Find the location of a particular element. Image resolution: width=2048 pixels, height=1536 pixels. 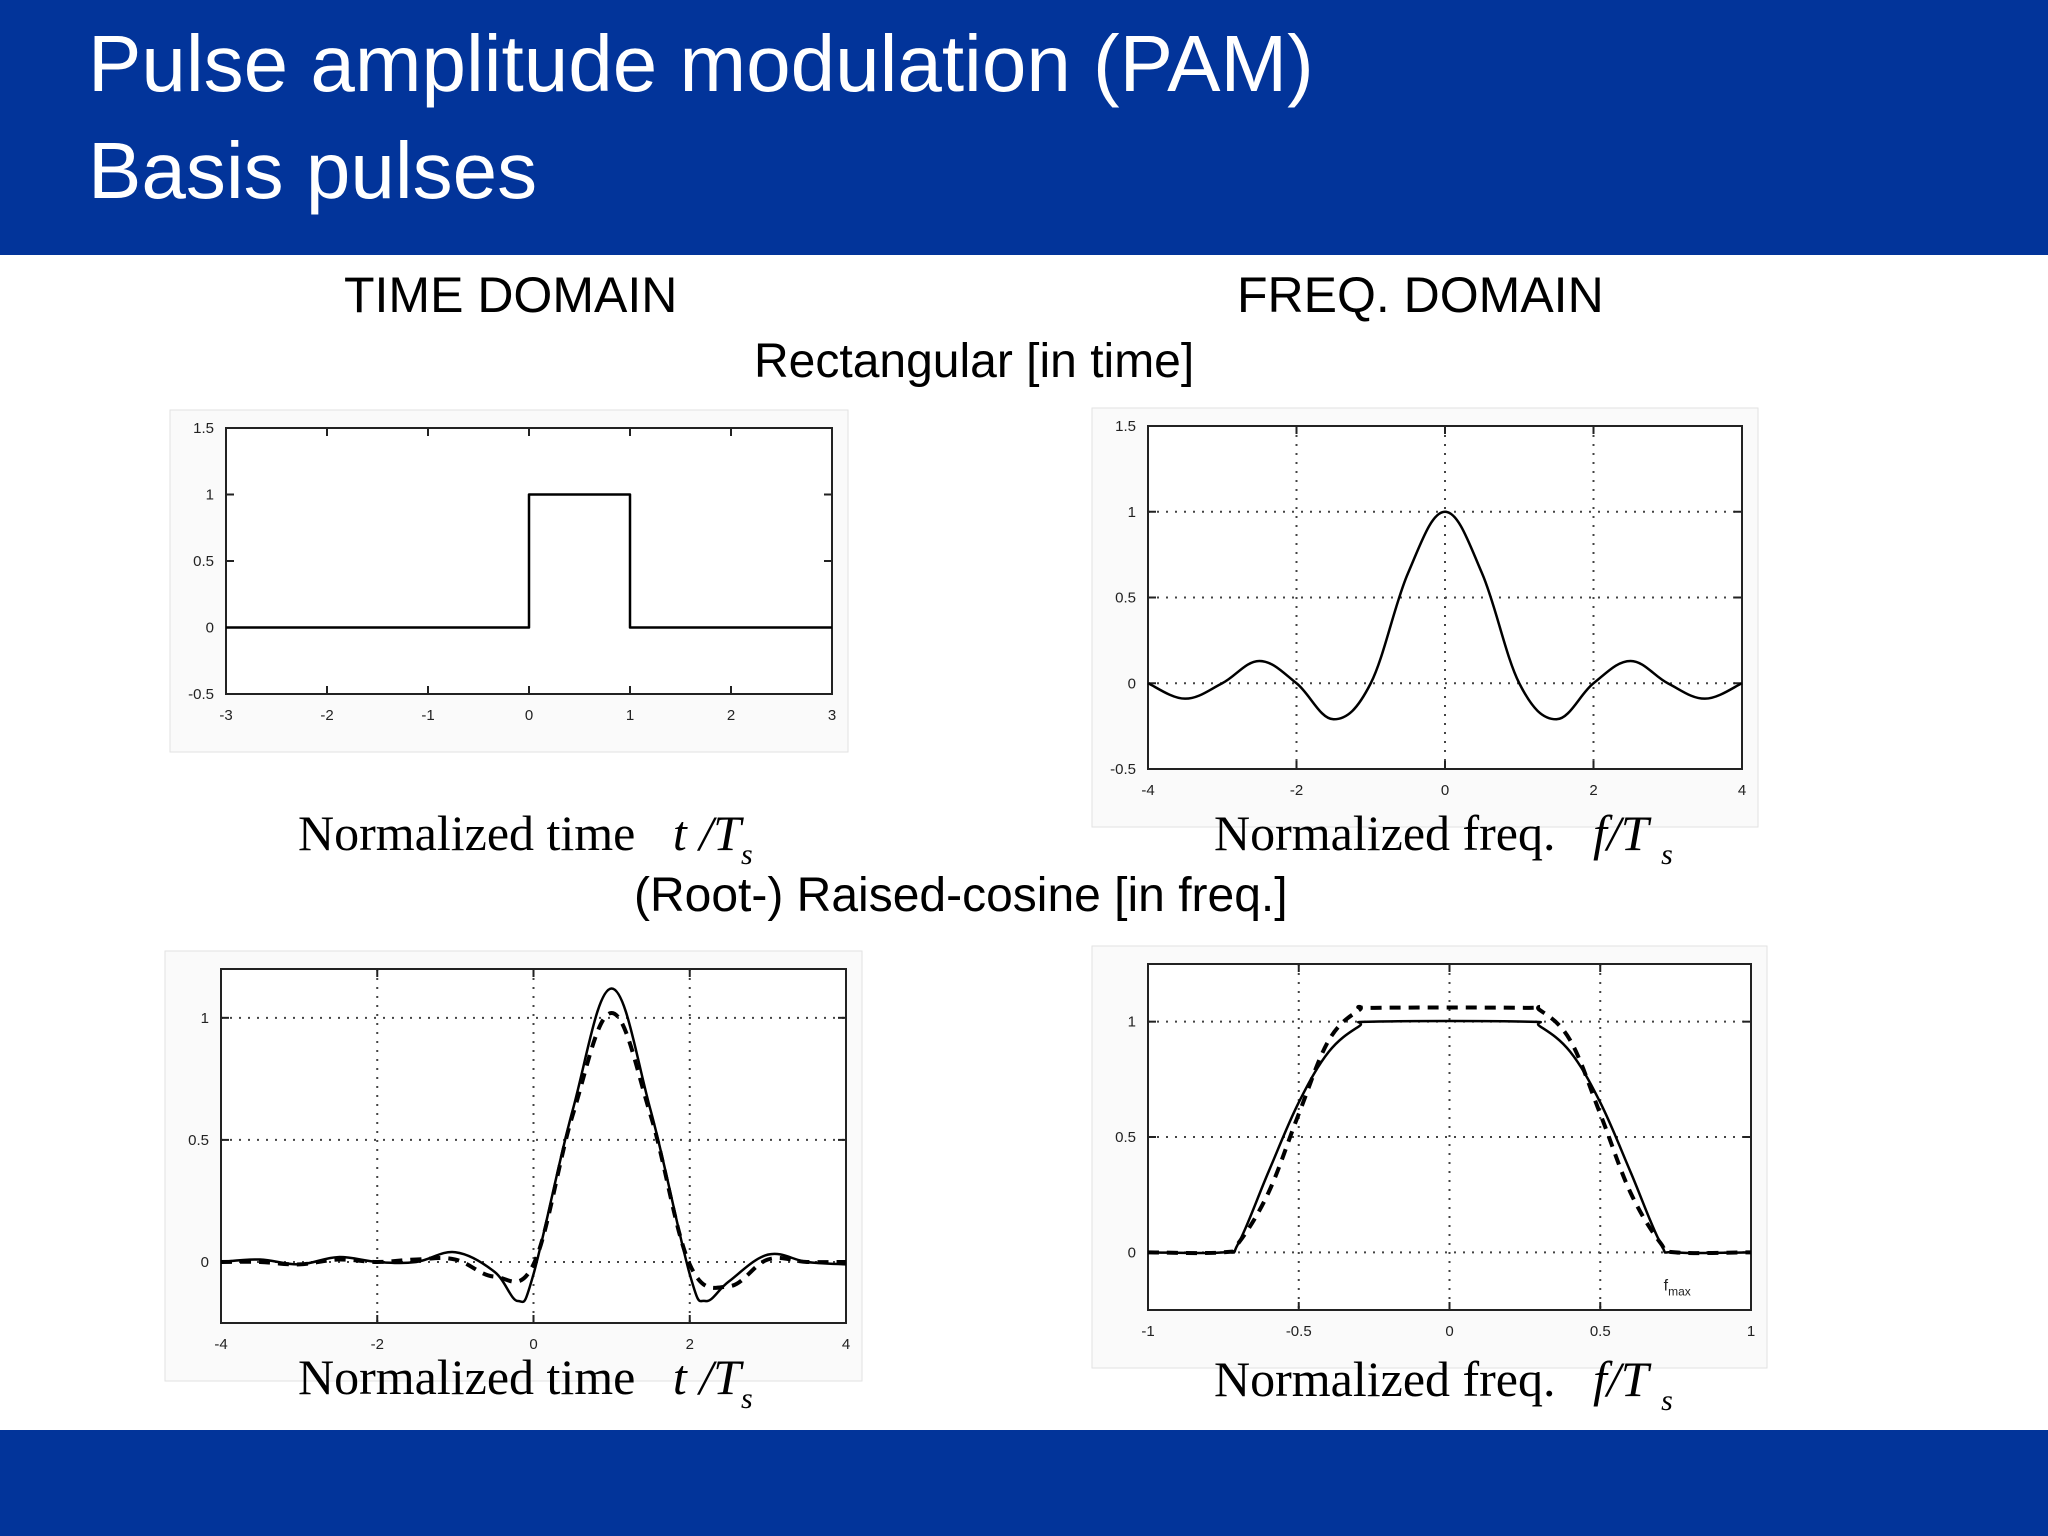

xlabel-freq-rc: Normalized freq. f/T s is located at coordinates (1443, 1385).